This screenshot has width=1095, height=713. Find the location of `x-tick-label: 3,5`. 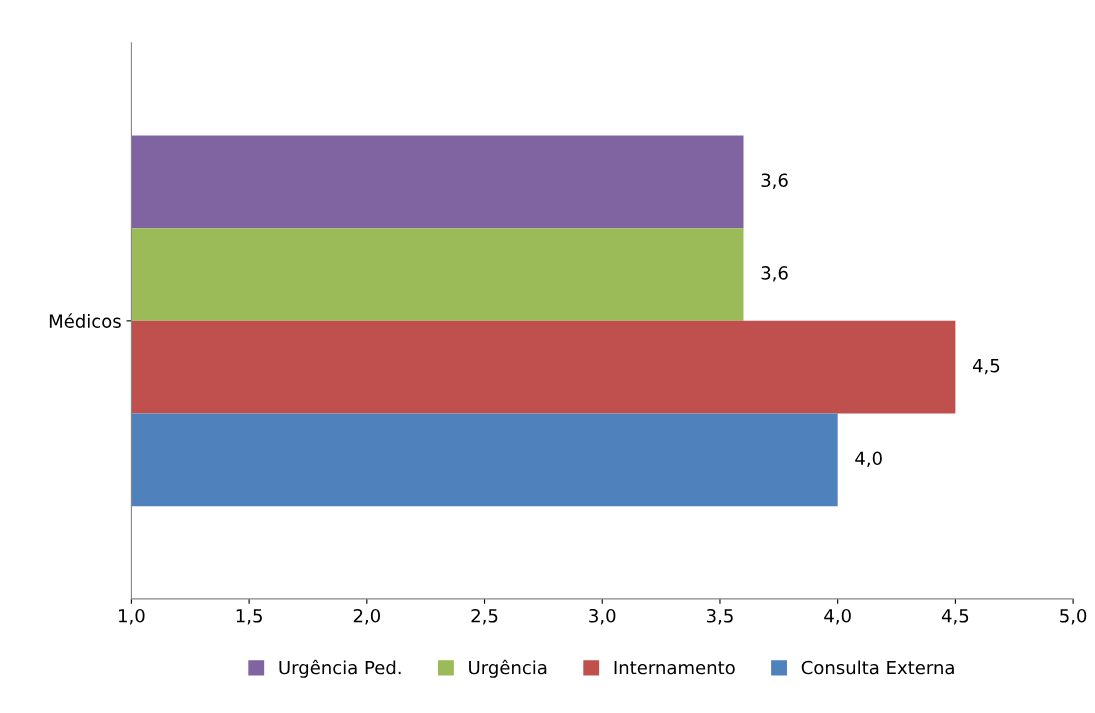

x-tick-label: 3,5 is located at coordinates (719, 616).